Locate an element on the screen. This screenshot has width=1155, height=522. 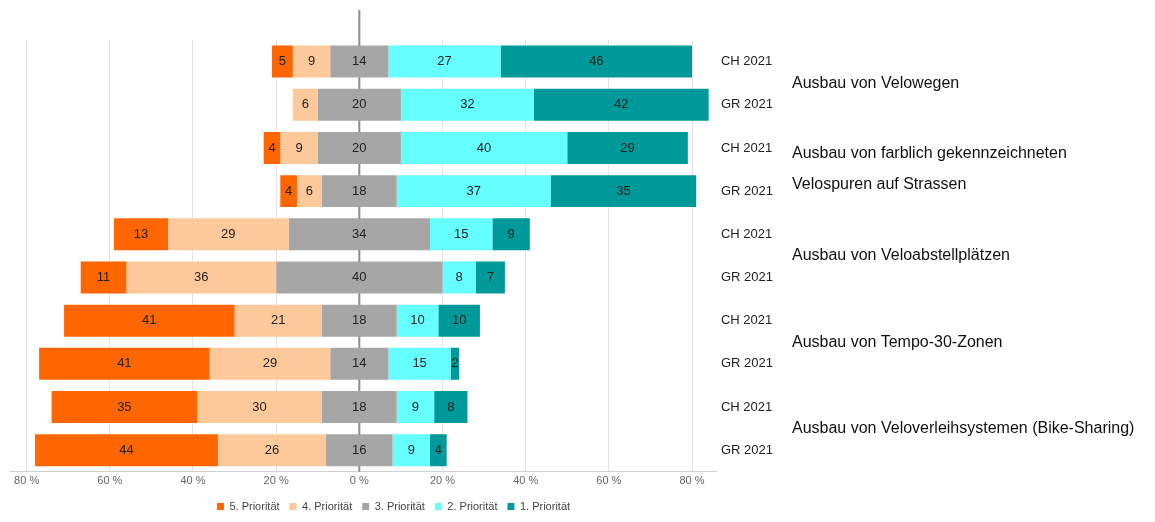
legend-label: 5. Priorität is located at coordinates (254, 505).